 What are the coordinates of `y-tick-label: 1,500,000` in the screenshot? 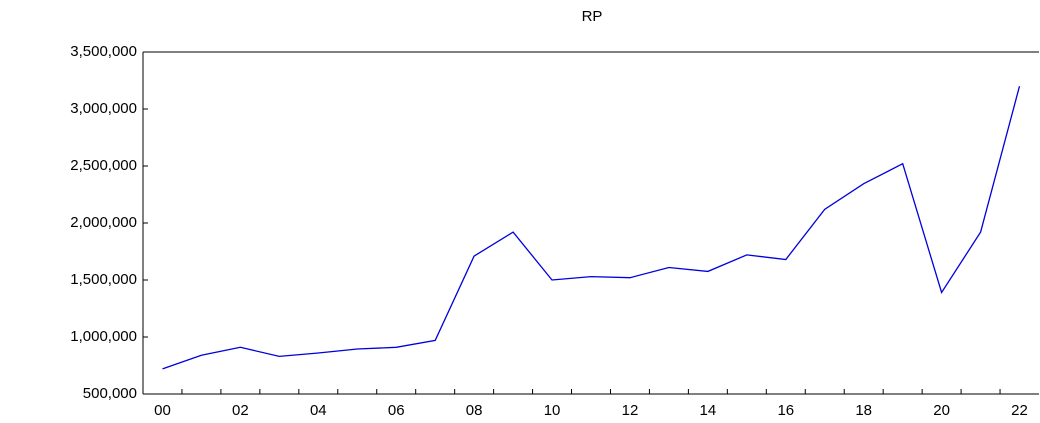 It's located at (103, 279).